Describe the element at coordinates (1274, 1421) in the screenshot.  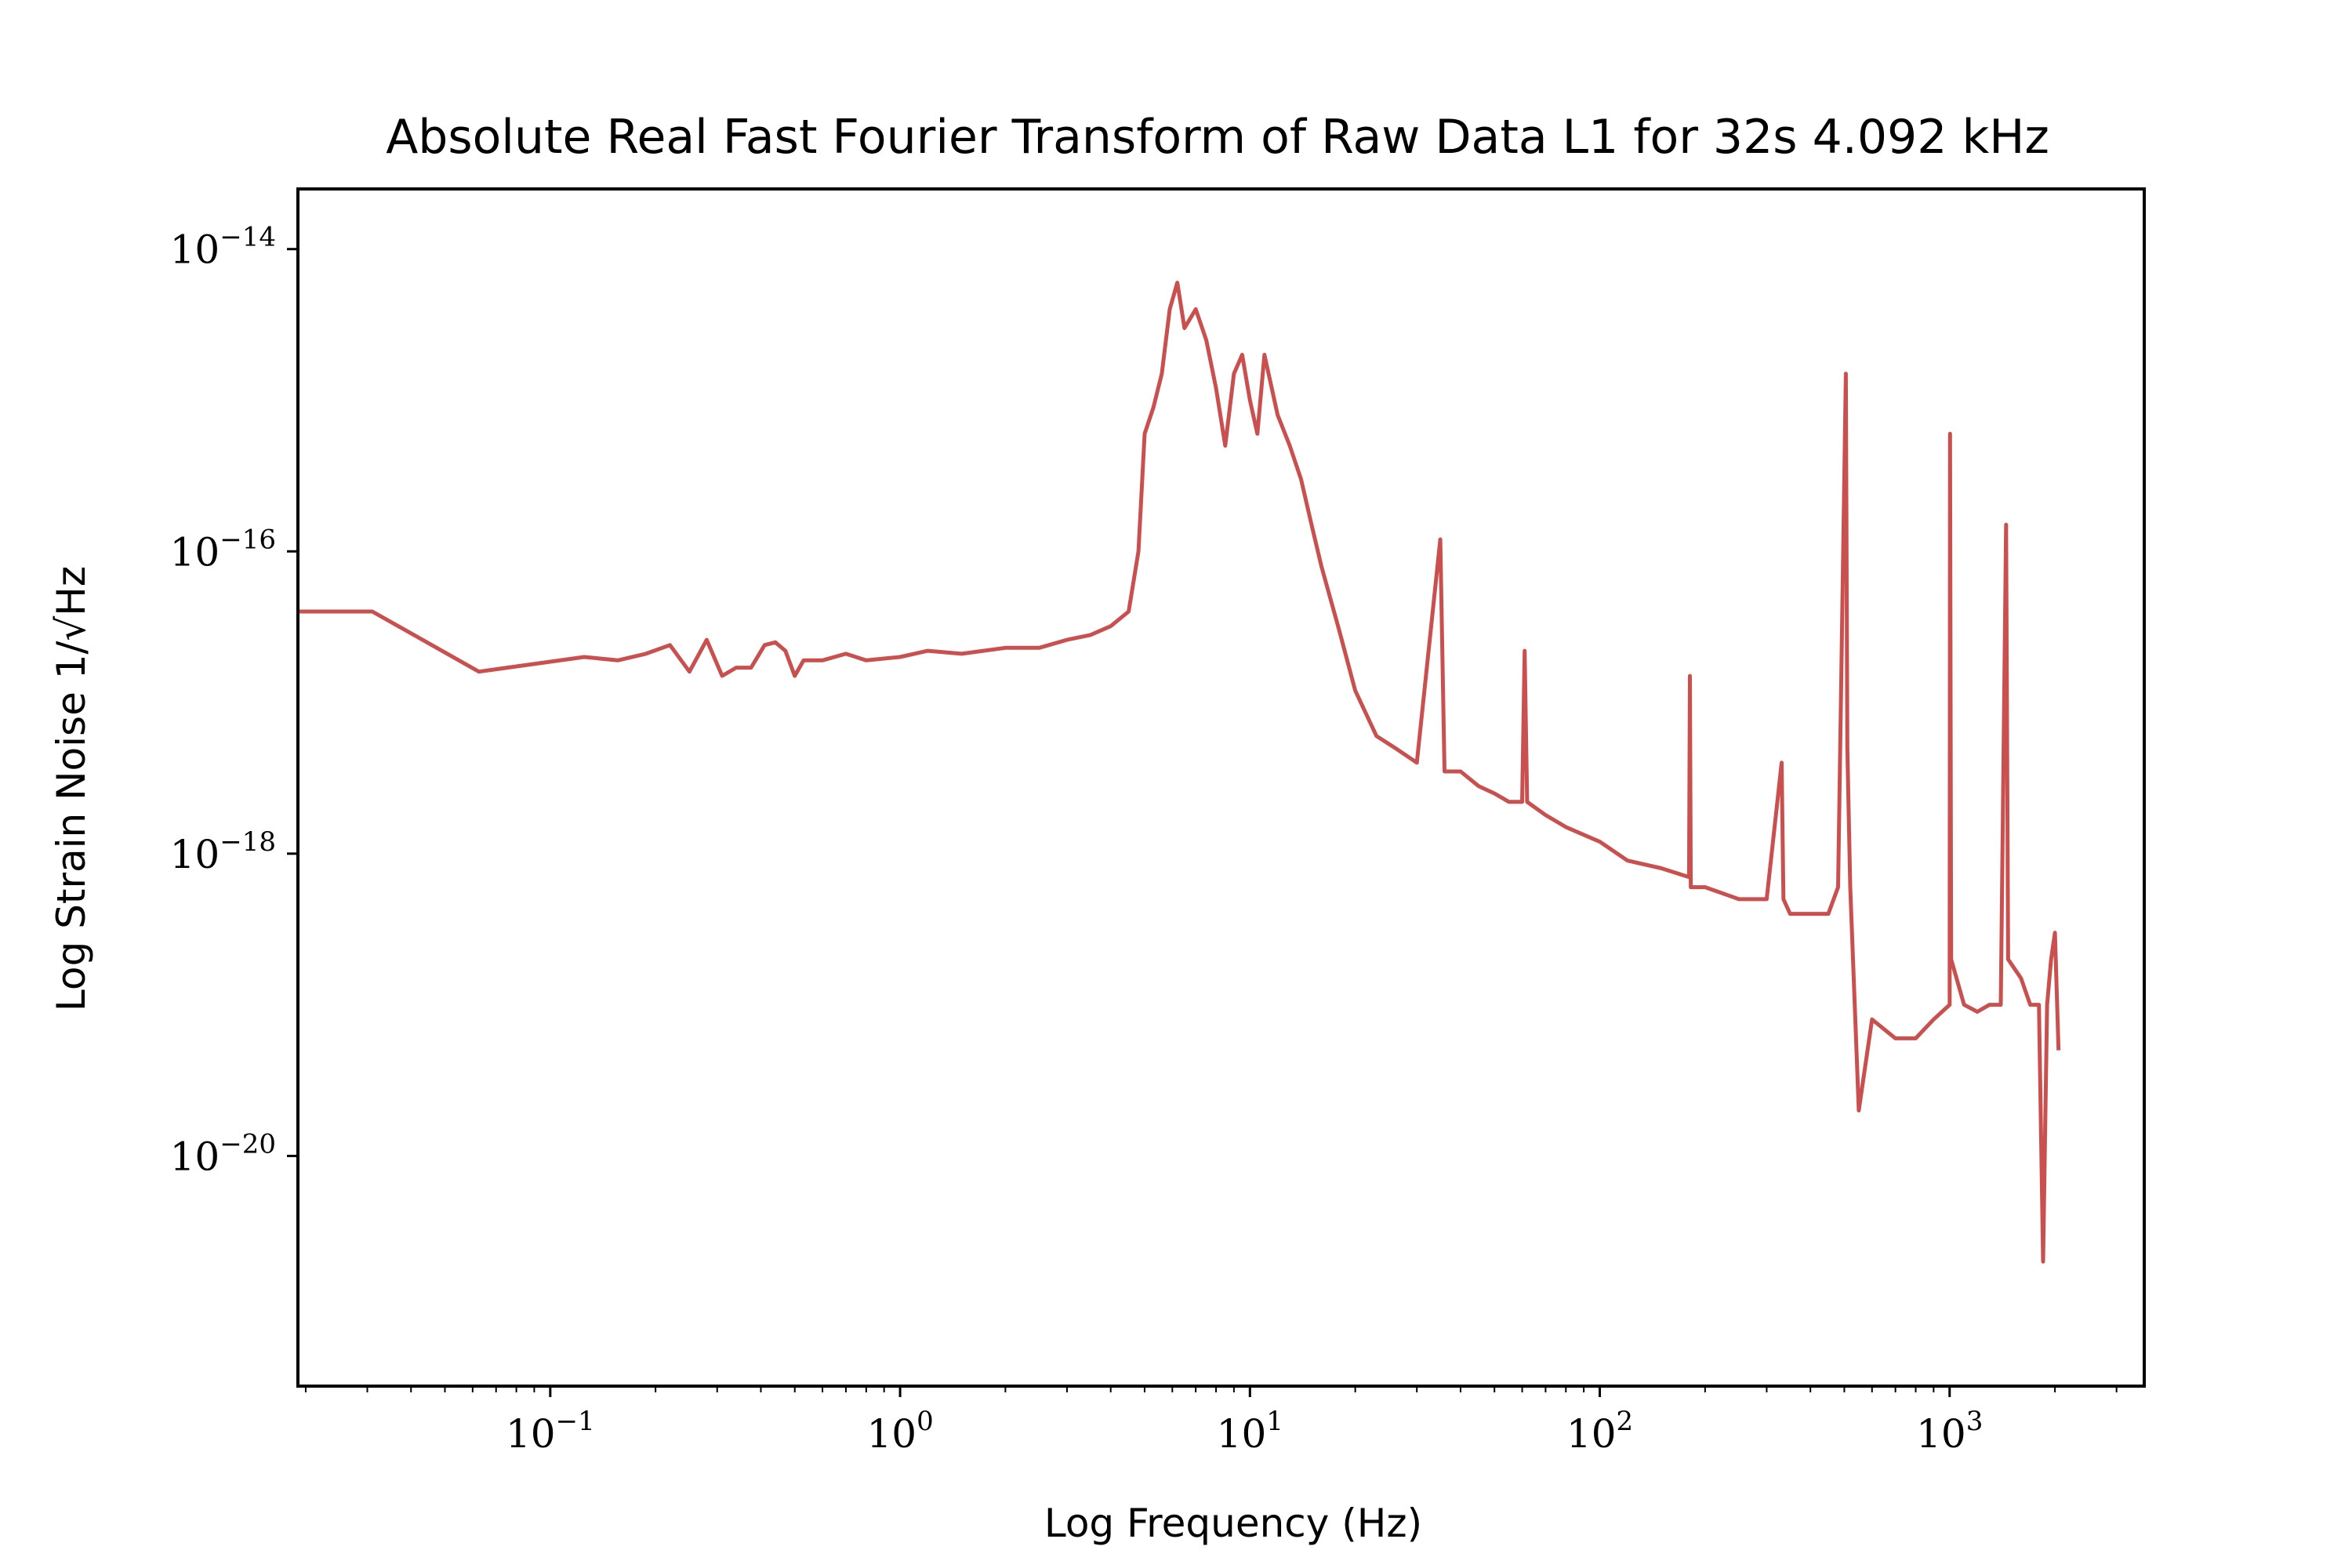
I see `x-tick-label-exponent: 1` at that location.